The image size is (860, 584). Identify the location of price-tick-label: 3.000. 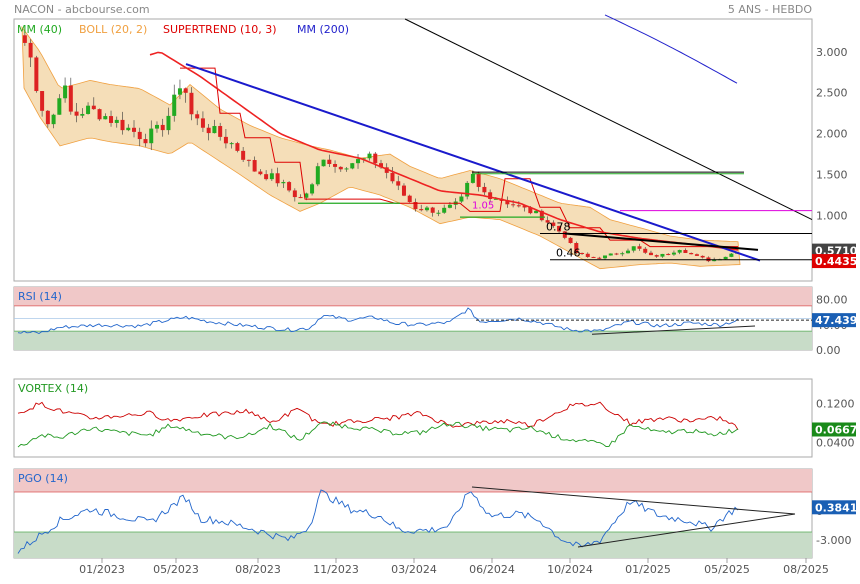
(832, 52).